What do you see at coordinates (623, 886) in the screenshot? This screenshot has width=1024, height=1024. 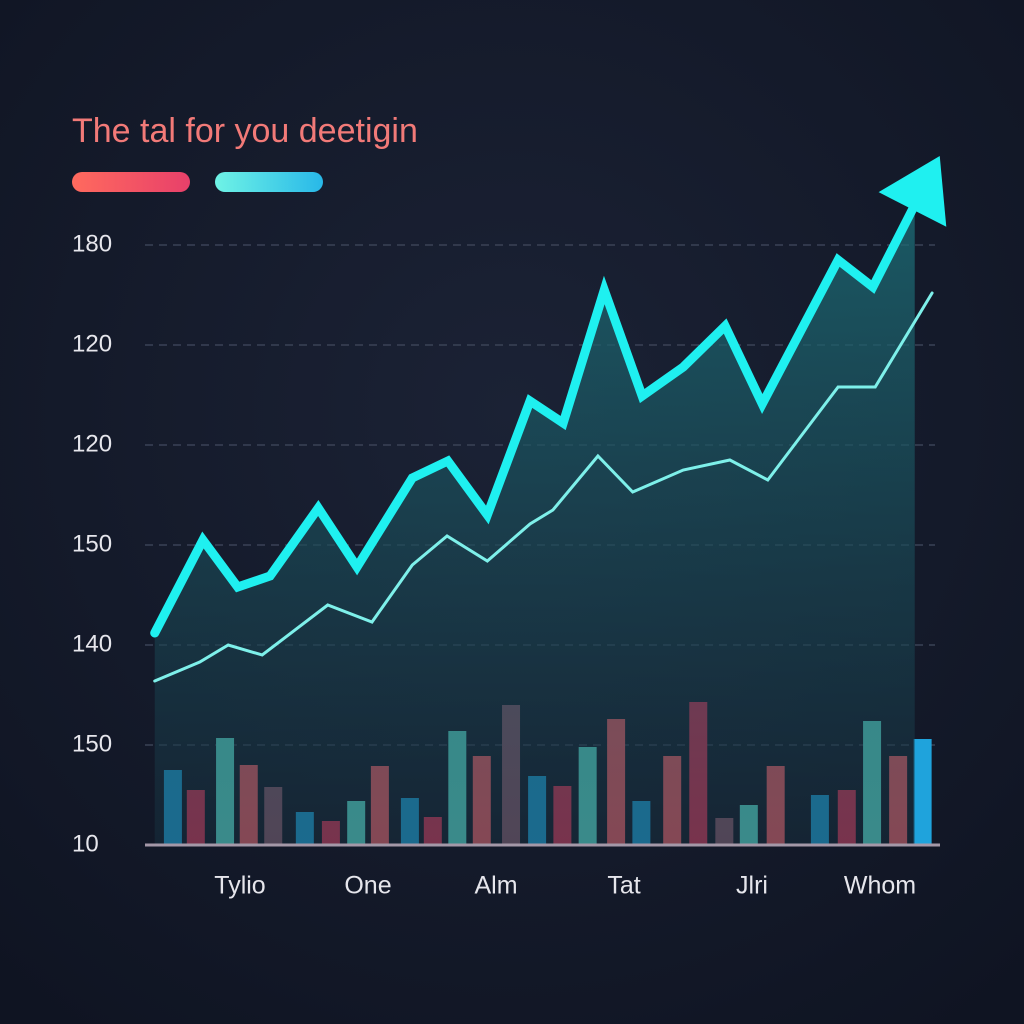 I see `x-tick-label: Tat` at bounding box center [623, 886].